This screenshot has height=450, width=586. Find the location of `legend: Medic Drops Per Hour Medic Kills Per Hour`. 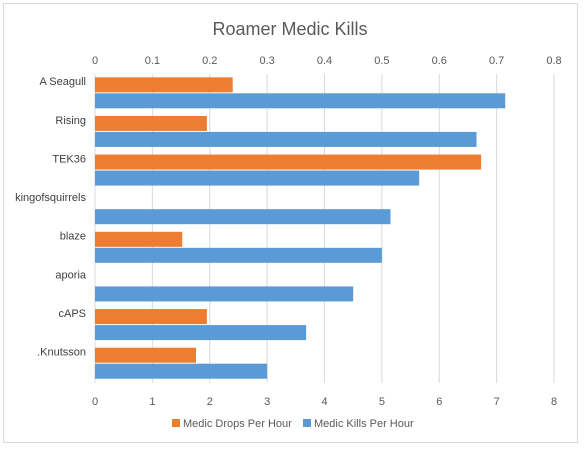

legend: Medic Drops Per Hour Medic Kills Per Hour is located at coordinates (293, 424).